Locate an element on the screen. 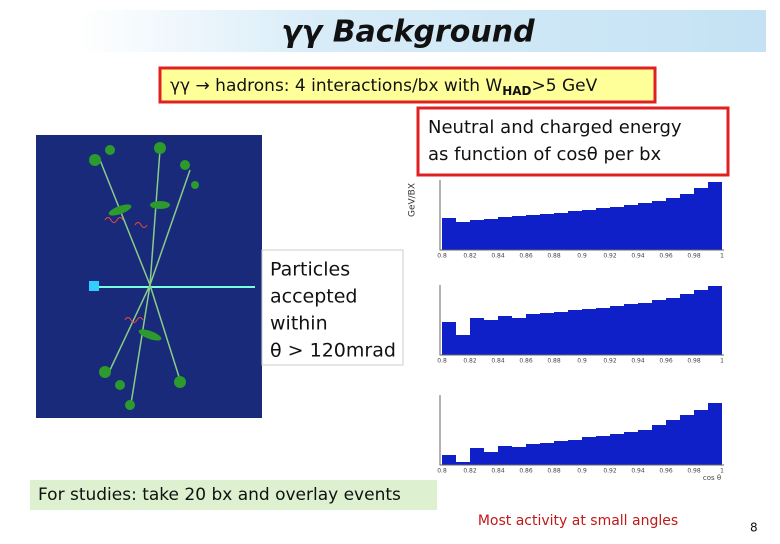 The width and height of the screenshot is (780, 544). conclusion: Most activity at small angles is located at coordinates (578, 521).